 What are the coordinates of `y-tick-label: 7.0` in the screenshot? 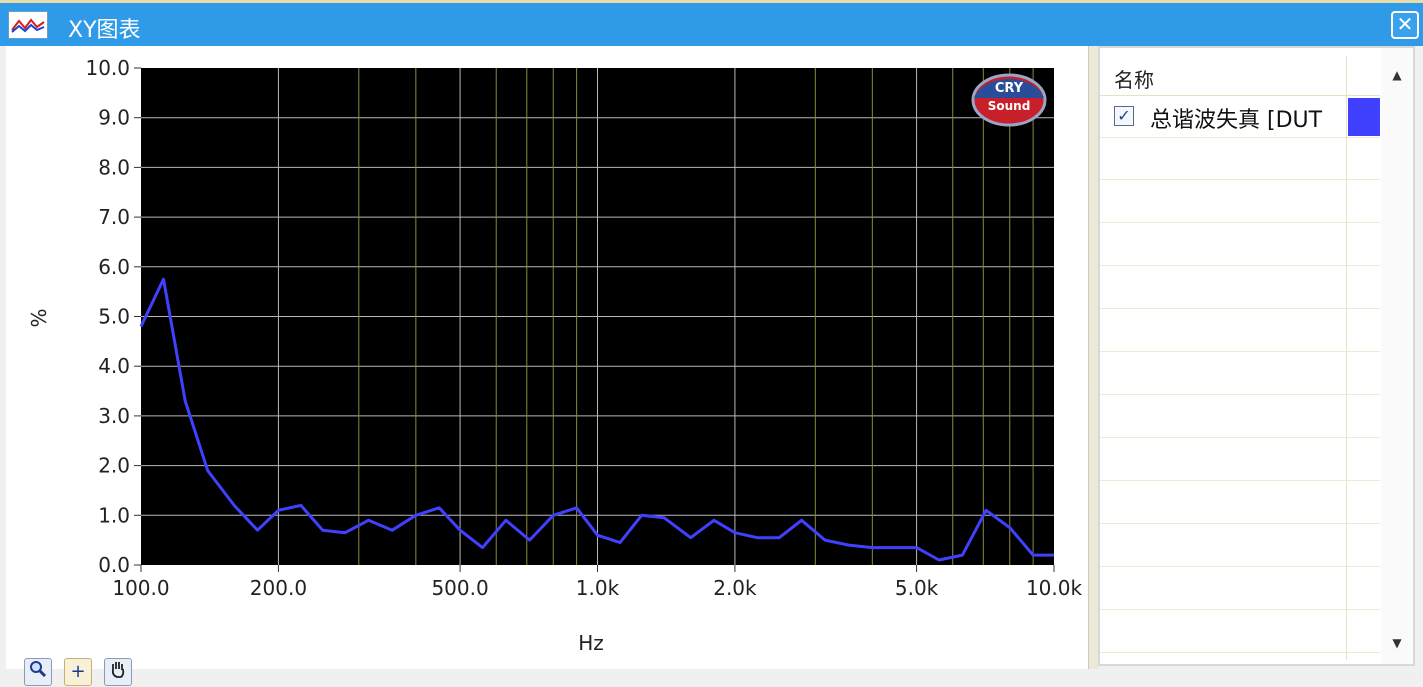 It's located at (114, 217).